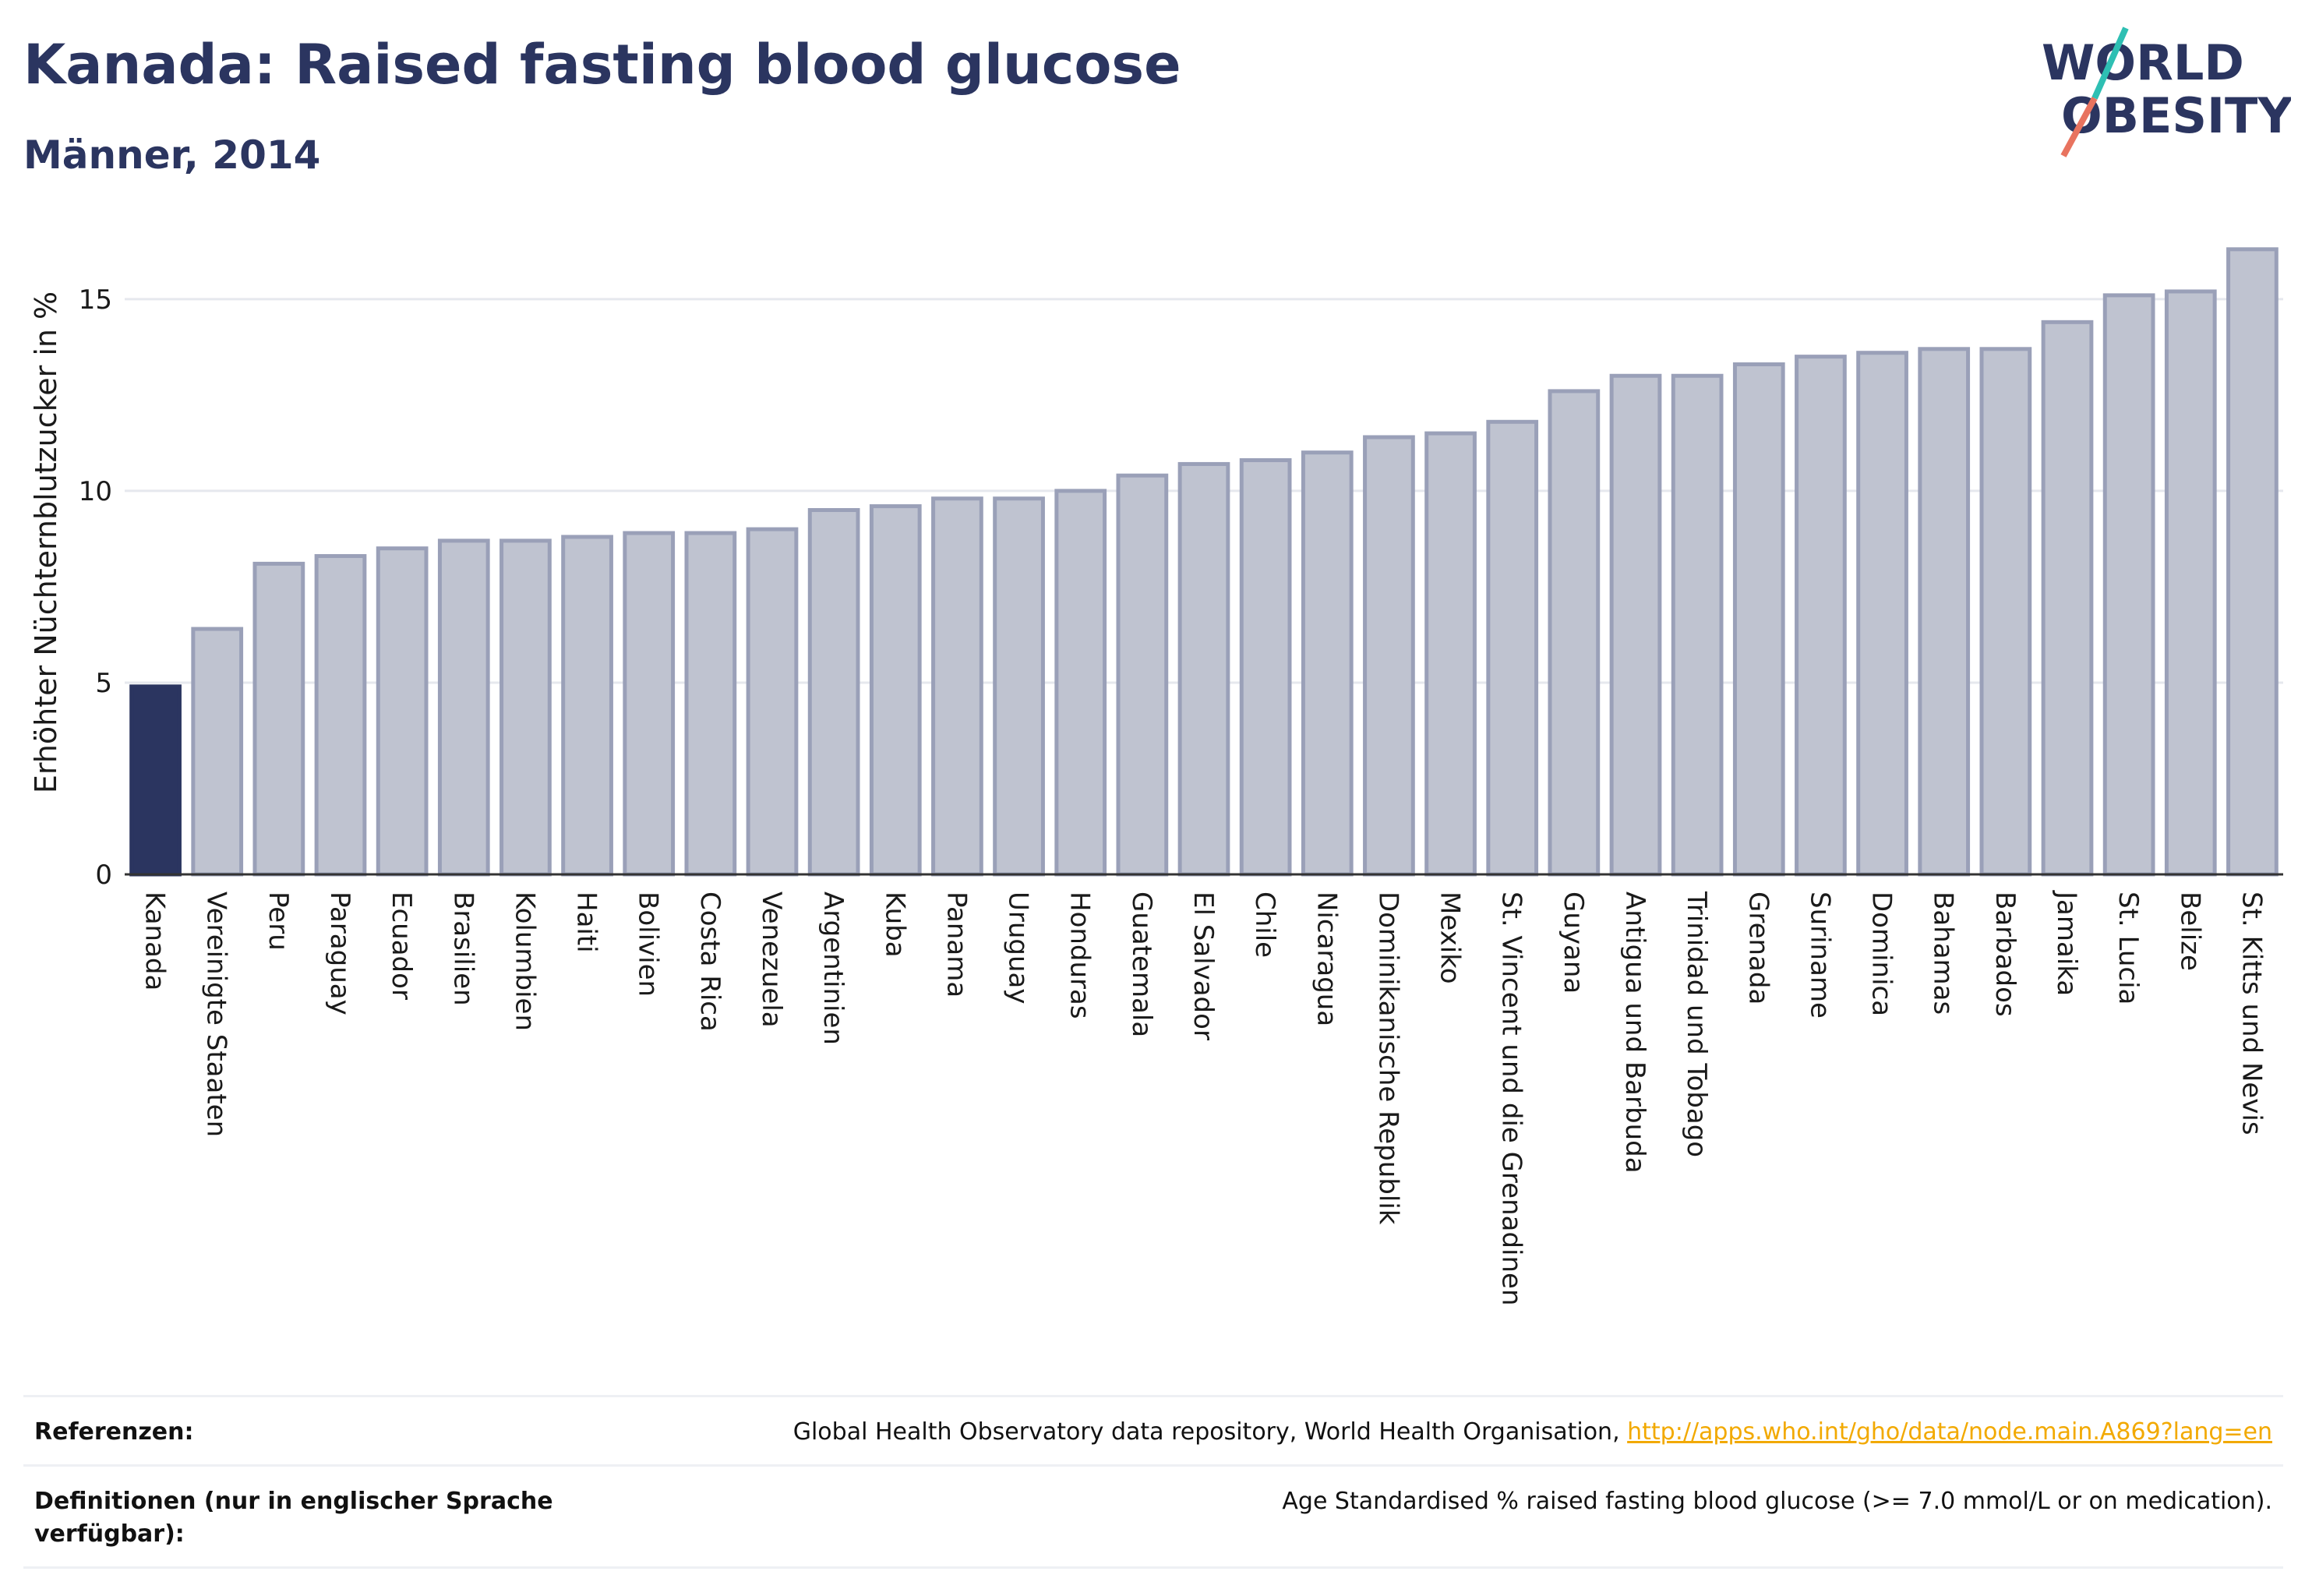 The image size is (2305, 1596). Describe the element at coordinates (46, 542) in the screenshot. I see `y-axis-label: Erhöhter Nüchternblutzucker in %` at that location.